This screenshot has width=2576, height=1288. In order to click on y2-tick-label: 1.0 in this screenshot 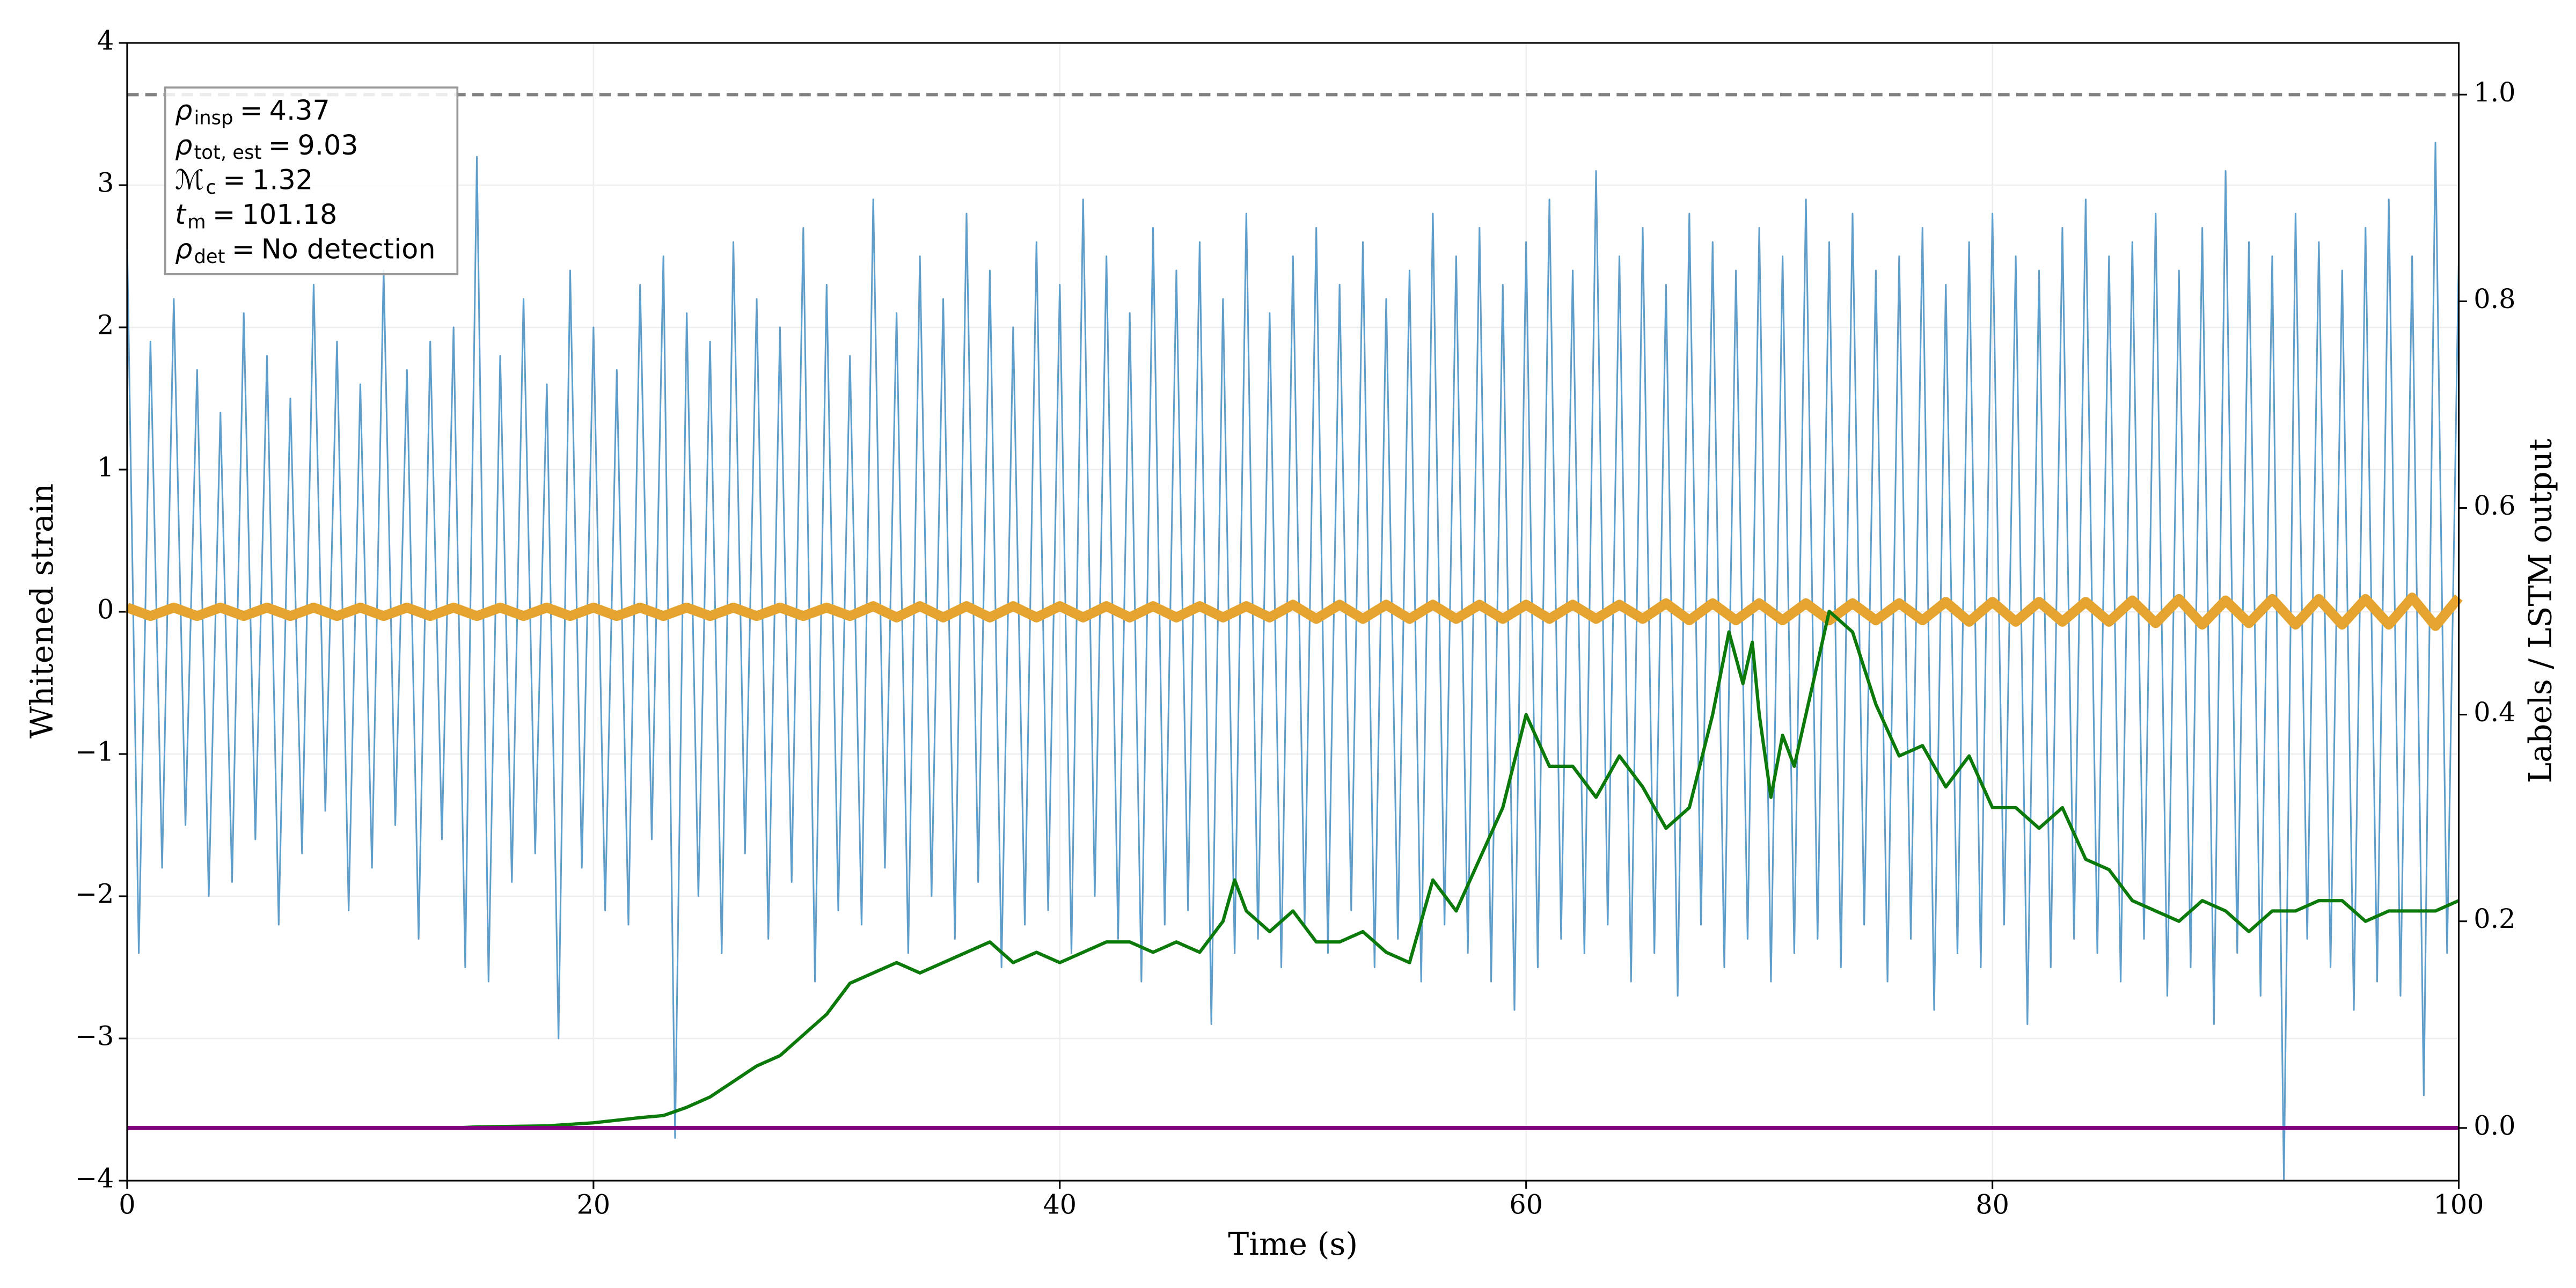, I will do `click(2494, 92)`.